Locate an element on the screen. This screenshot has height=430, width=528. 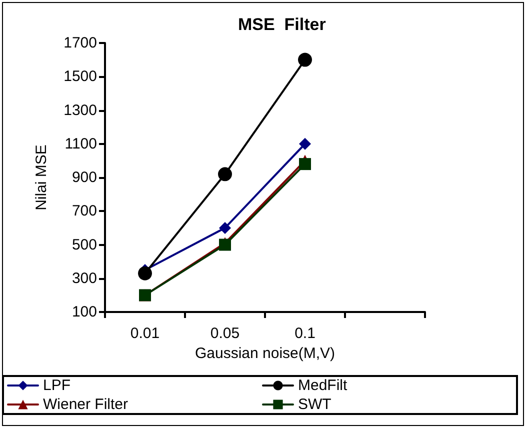
x-axis-title: Gaussian noise(M,V) is located at coordinates (265, 353).